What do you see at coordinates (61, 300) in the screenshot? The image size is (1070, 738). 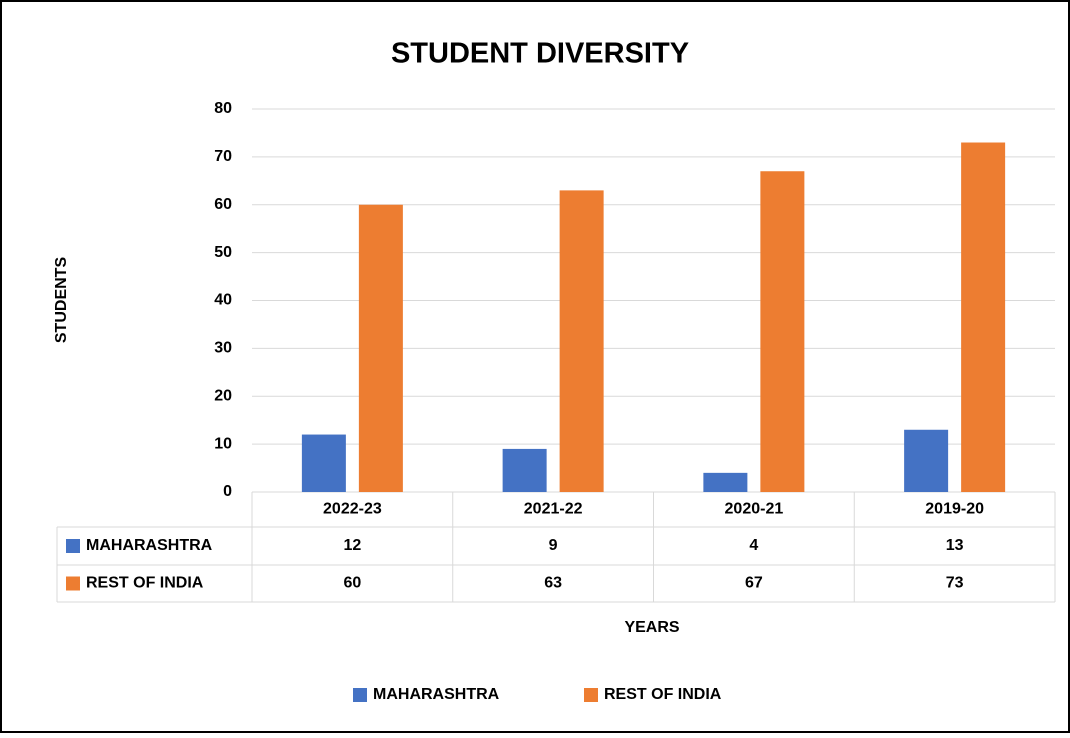 I see `y-axis-label: STUDENTS` at bounding box center [61, 300].